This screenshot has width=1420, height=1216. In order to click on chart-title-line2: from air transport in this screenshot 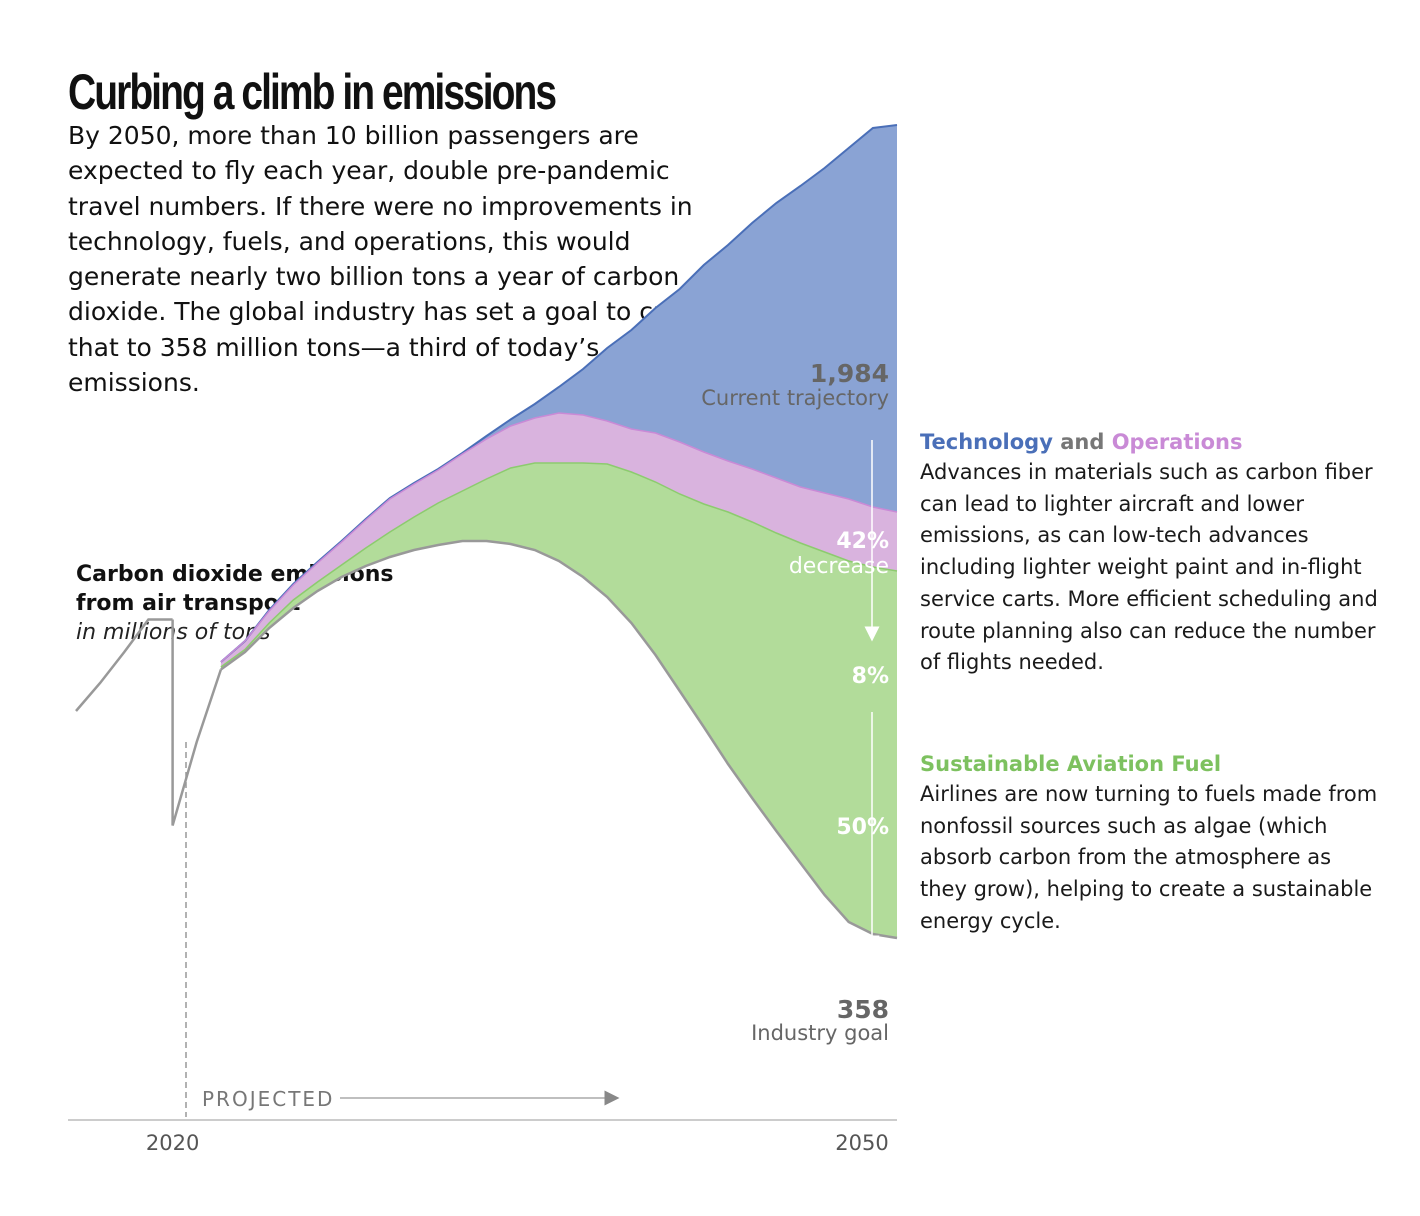, I will do `click(188, 603)`.